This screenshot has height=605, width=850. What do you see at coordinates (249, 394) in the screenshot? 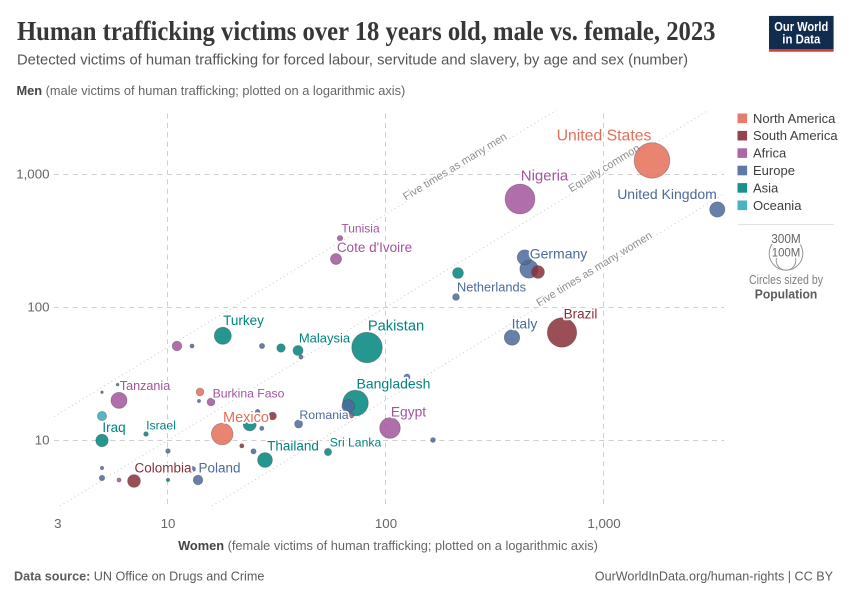
I see `svg-text: Burkina Faso` at bounding box center [249, 394].